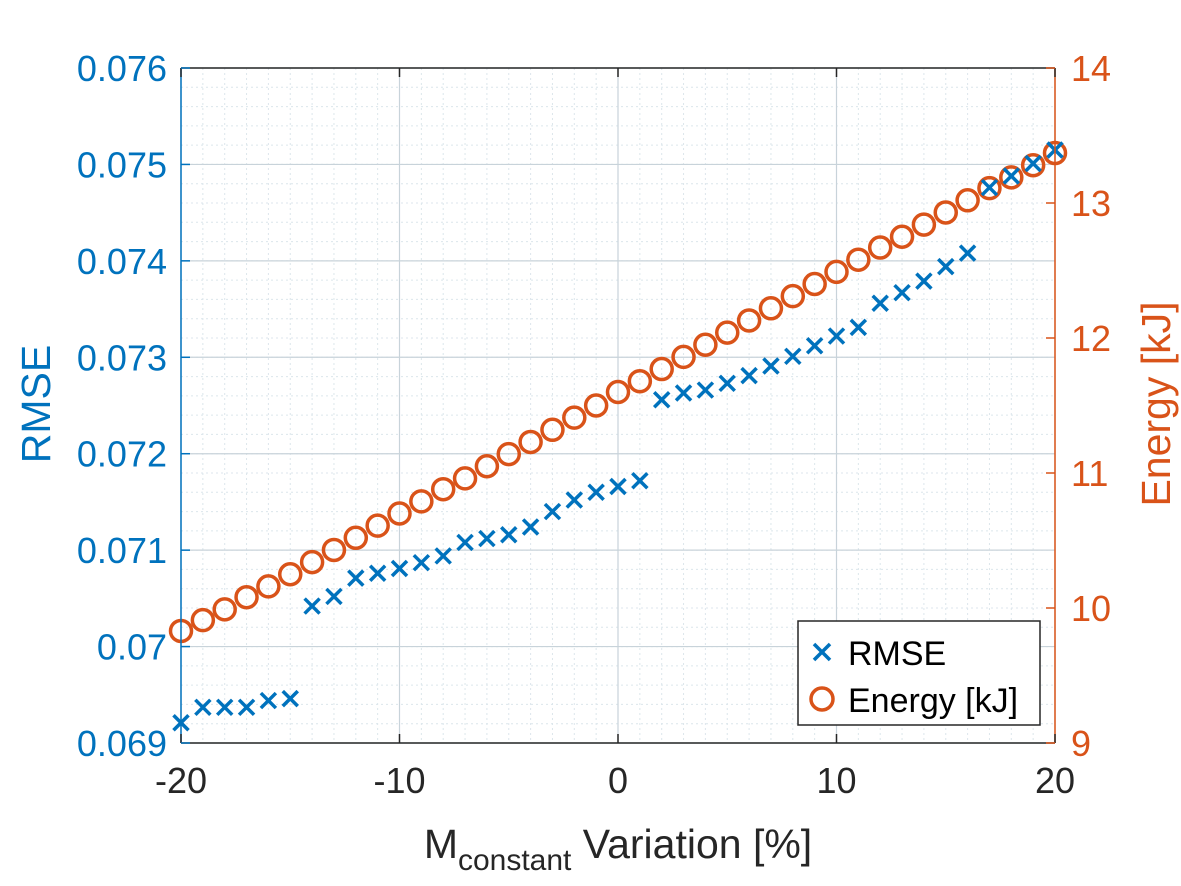 The height and width of the screenshot is (886, 1181). What do you see at coordinates (822, 699) in the screenshot?
I see `legend-marker-energy` at bounding box center [822, 699].